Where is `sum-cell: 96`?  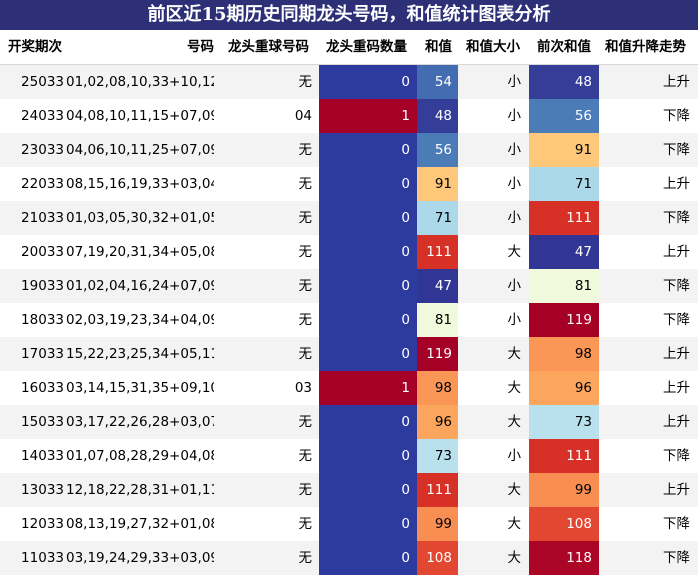
sum-cell: 96 is located at coordinates (437, 422).